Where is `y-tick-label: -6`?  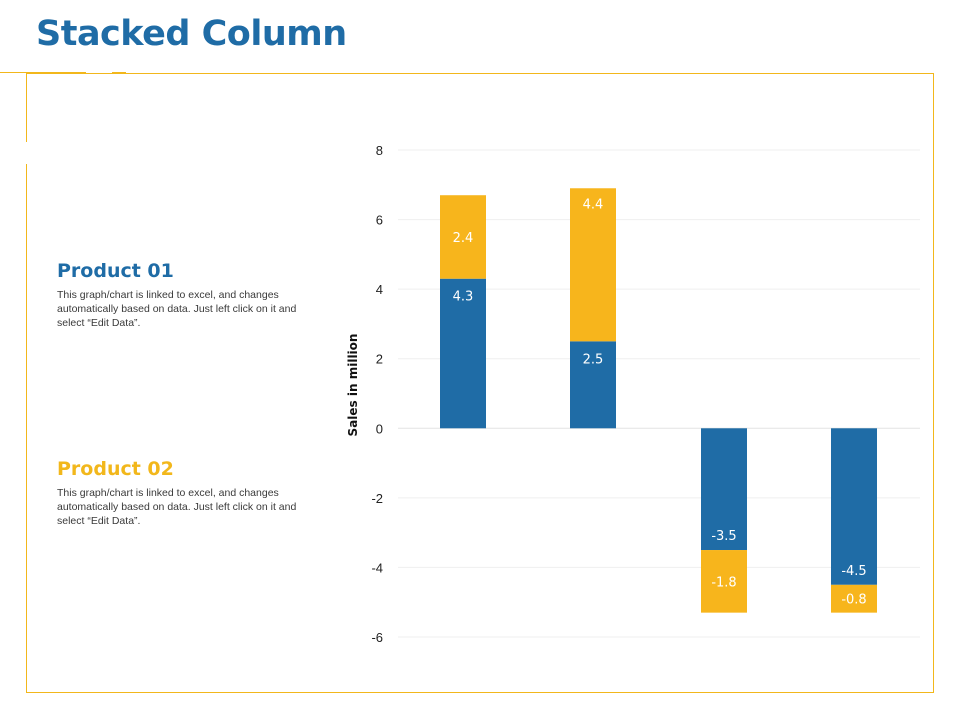 y-tick-label: -6 is located at coordinates (377, 637).